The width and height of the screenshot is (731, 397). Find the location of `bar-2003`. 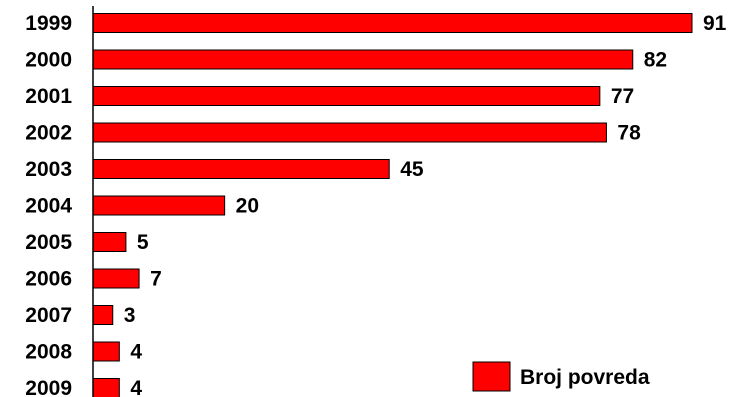

bar-2003 is located at coordinates (241, 169).